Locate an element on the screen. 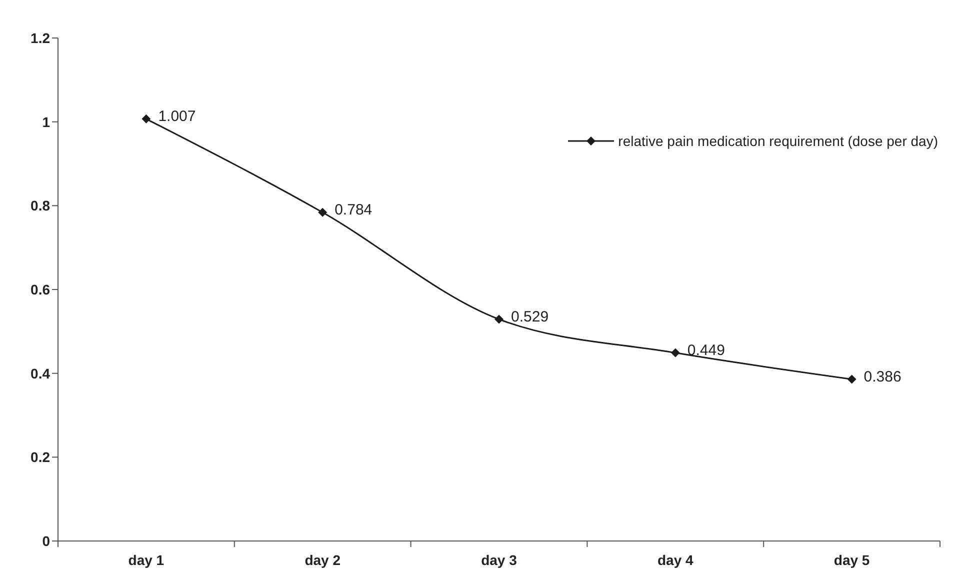 The height and width of the screenshot is (581, 955). y-tick-label: 1.2 is located at coordinates (40, 38).